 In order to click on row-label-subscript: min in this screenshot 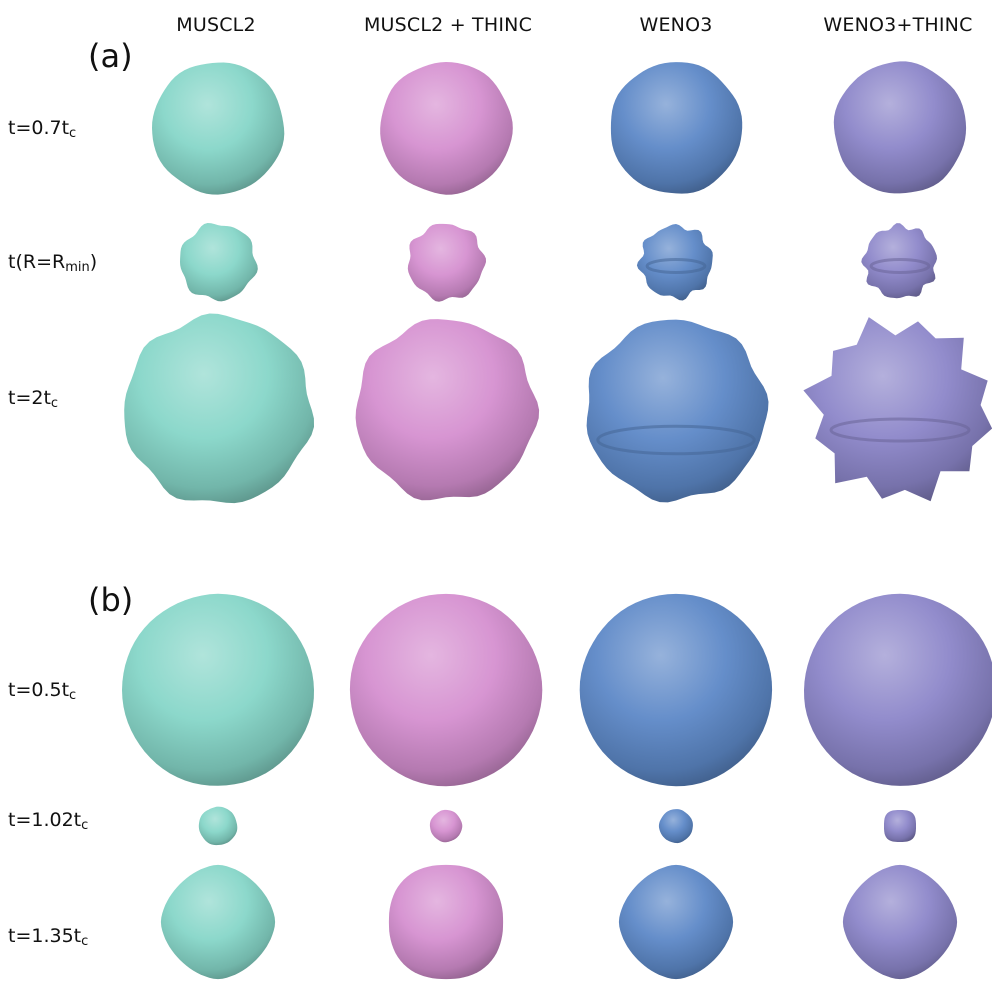, I will do `click(77, 267)`.